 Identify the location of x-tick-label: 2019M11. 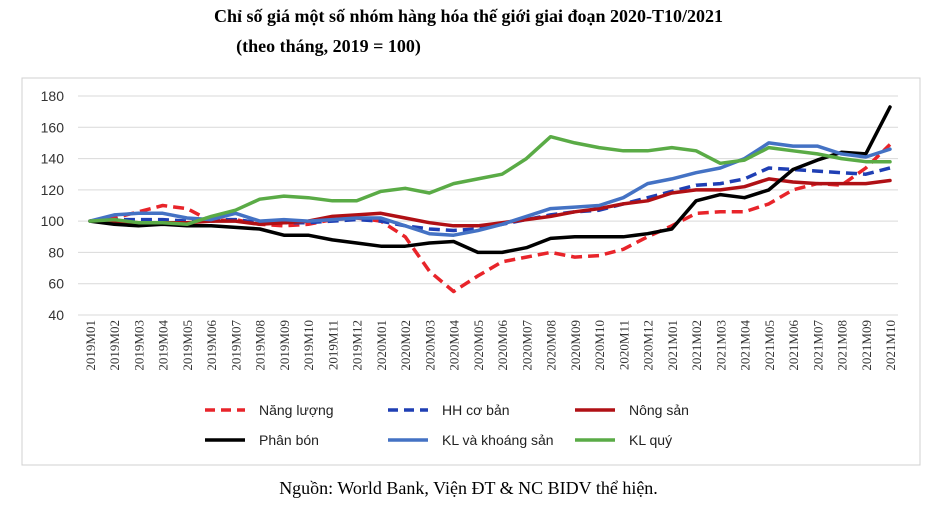
(332, 345).